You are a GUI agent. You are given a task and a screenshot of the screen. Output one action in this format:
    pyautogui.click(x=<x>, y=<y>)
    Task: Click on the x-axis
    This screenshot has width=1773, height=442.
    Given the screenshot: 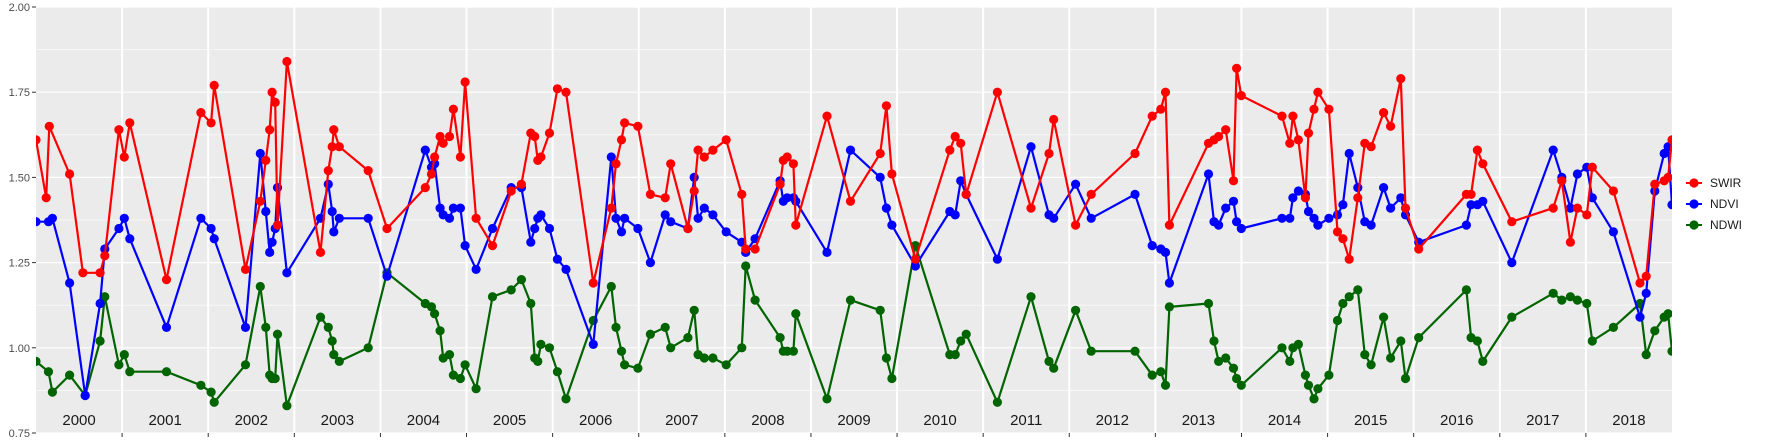 What is the action you would take?
    pyautogui.click(x=854, y=435)
    